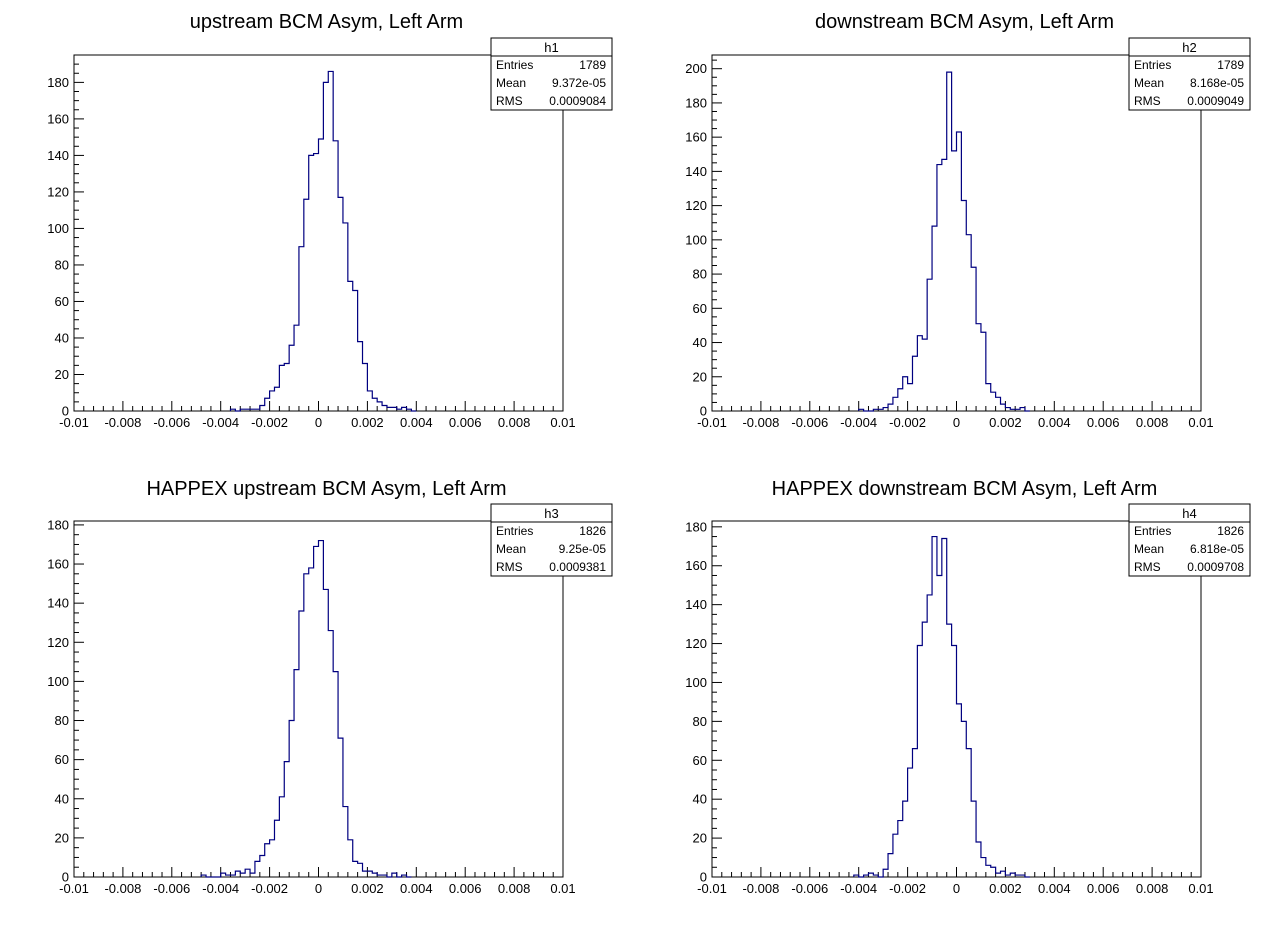  I want to click on stats-value: 0.0009708, so click(1215, 567).